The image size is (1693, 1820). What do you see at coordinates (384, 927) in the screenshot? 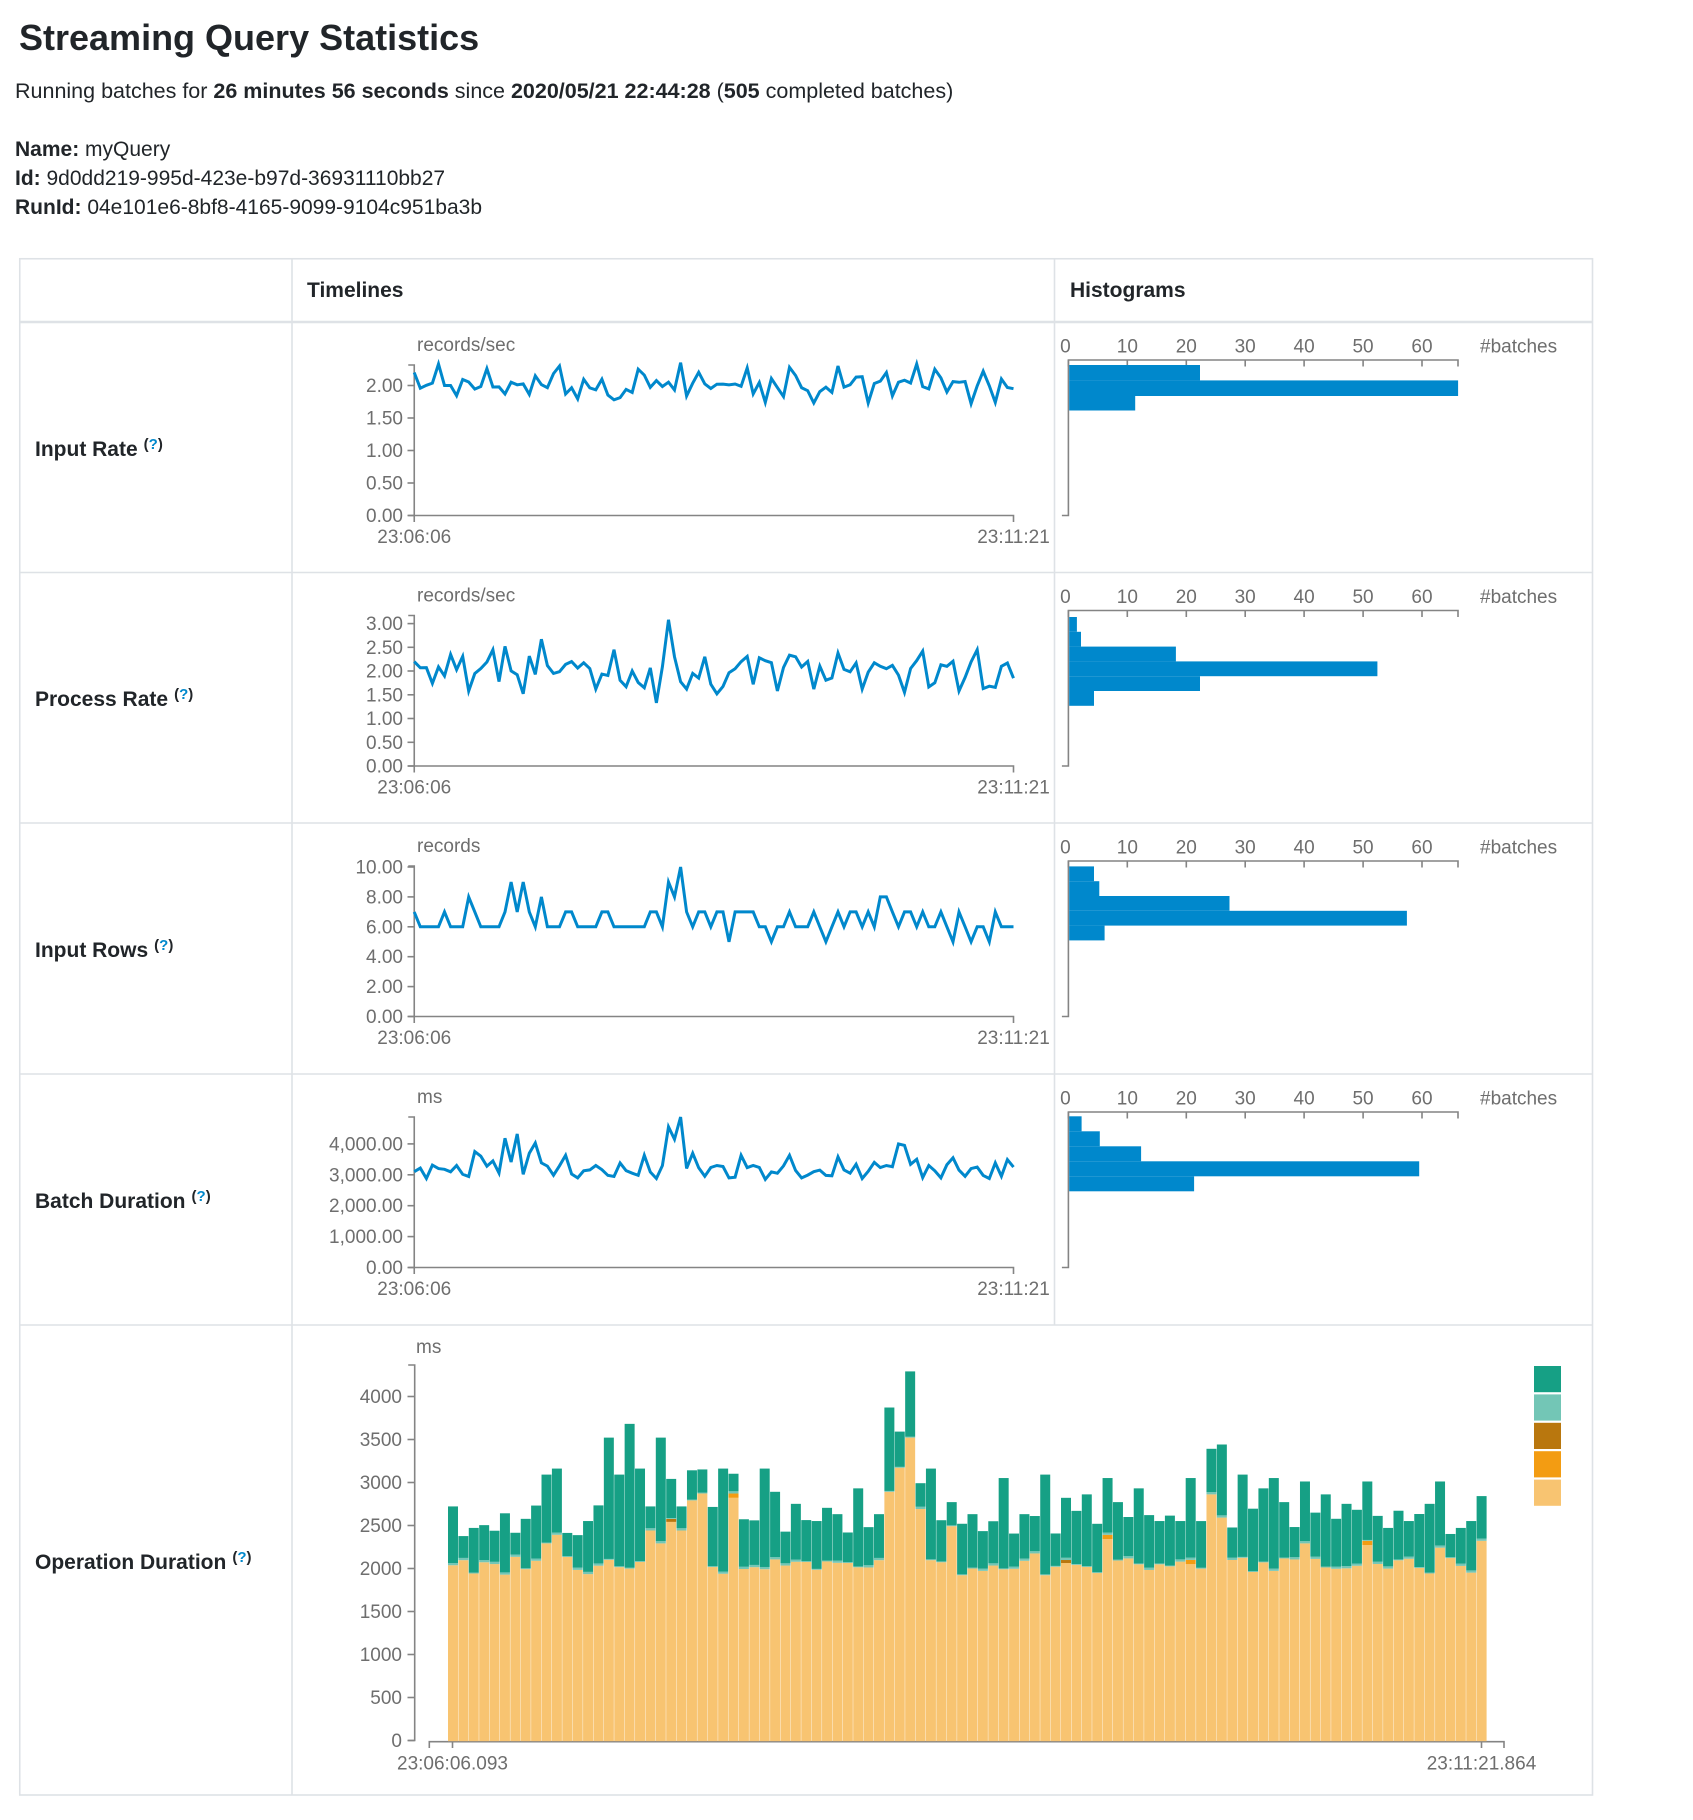
I see `svg-text: 6.00` at bounding box center [384, 927].